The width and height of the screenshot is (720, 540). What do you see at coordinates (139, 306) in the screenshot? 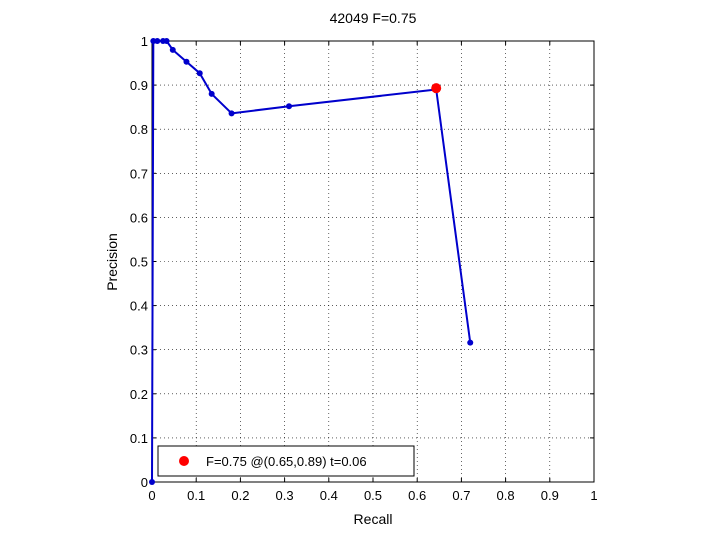
I see `y-tick-label: 0.4` at bounding box center [139, 306].